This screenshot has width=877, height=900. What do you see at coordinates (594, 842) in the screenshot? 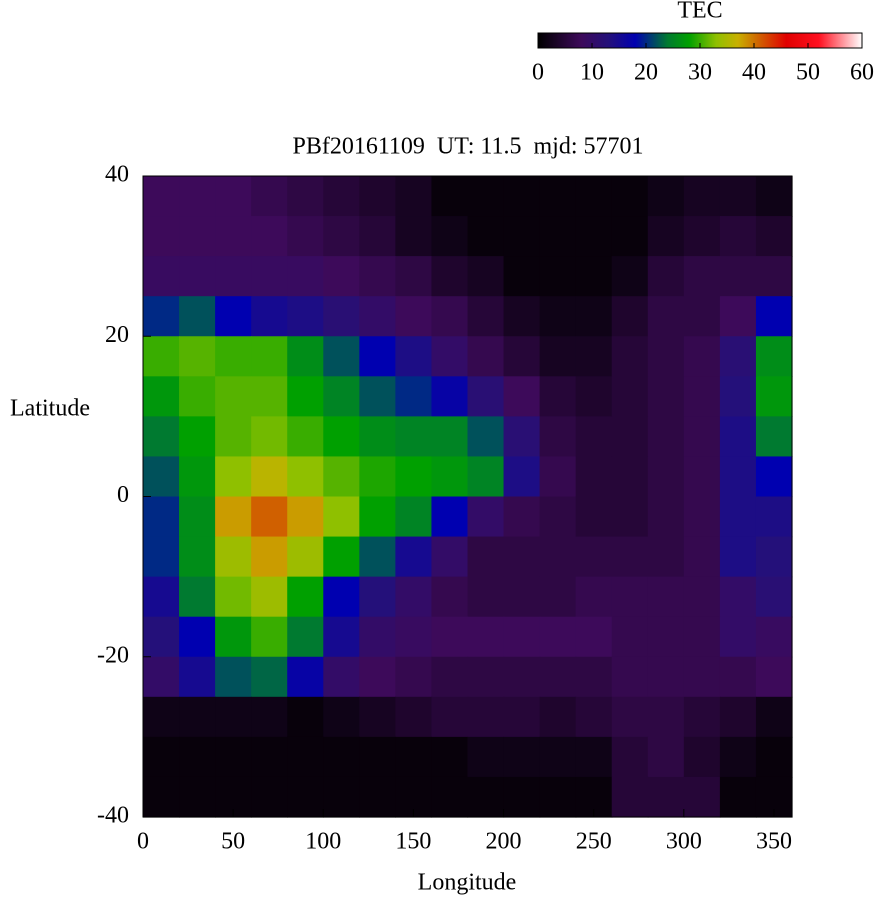
I see `x-tick-label: 250` at bounding box center [594, 842].